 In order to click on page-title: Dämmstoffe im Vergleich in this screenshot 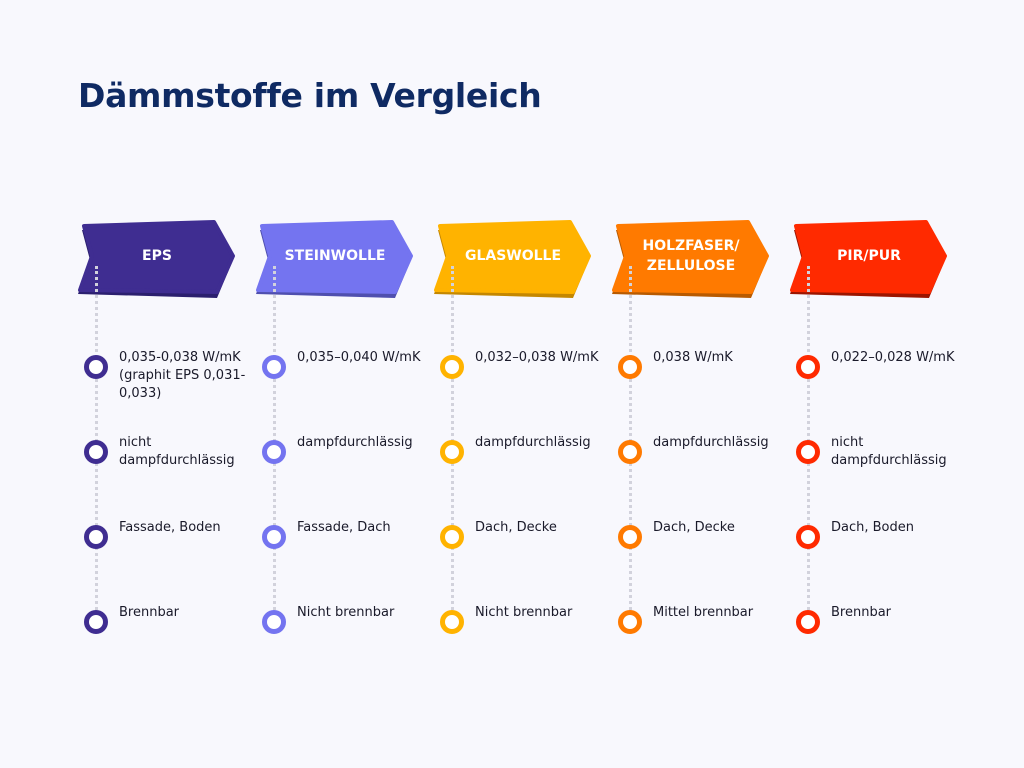, I will do `click(310, 95)`.